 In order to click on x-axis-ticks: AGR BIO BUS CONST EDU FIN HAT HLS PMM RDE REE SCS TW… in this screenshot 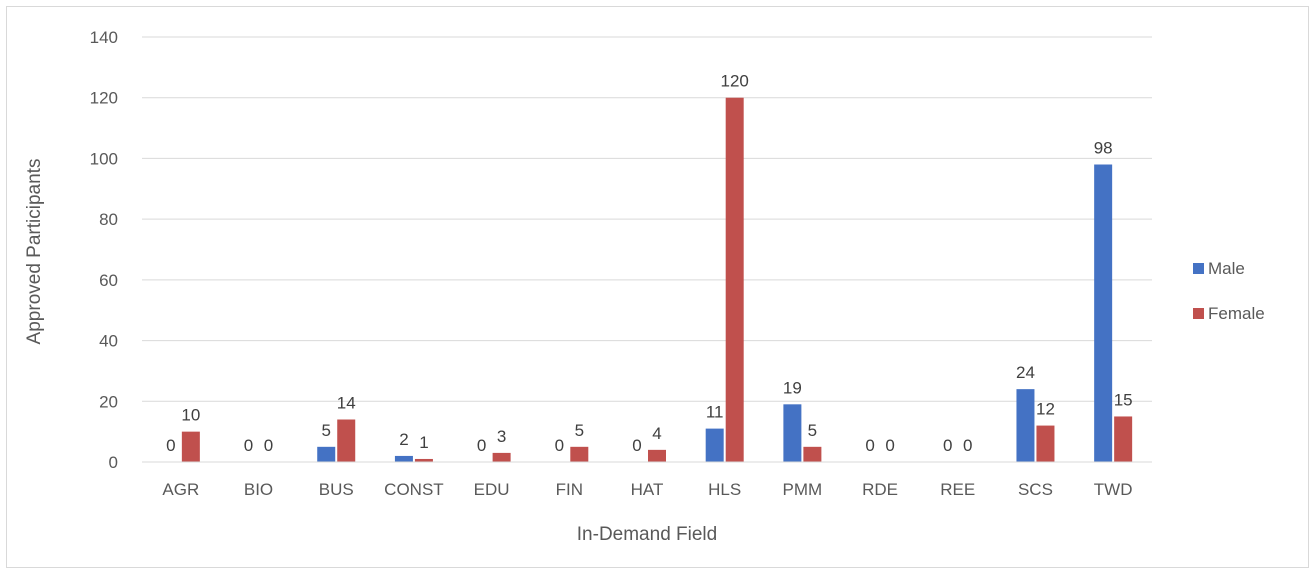, I will do `click(647, 489)`.